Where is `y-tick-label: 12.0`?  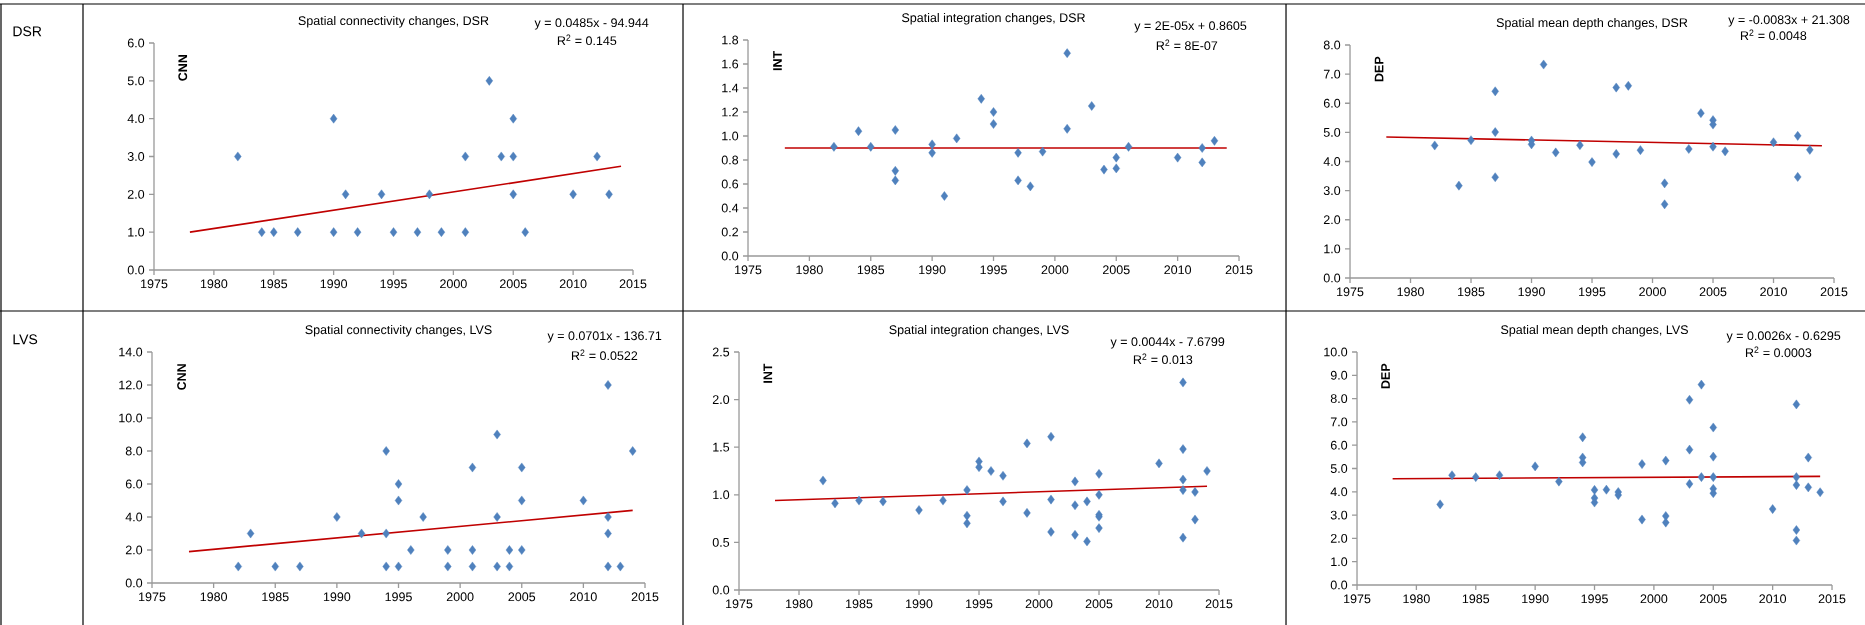 y-tick-label: 12.0 is located at coordinates (131, 385).